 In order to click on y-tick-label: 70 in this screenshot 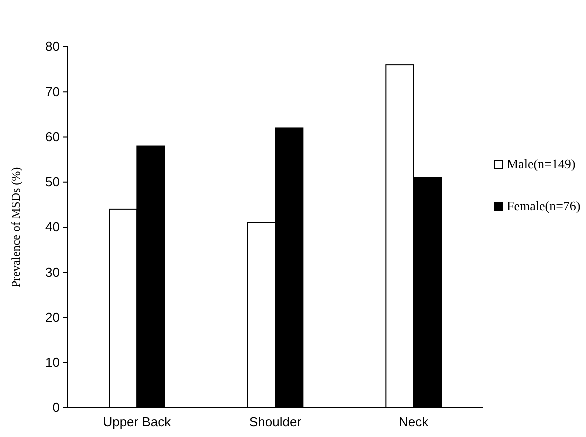, I will do `click(53, 92)`.